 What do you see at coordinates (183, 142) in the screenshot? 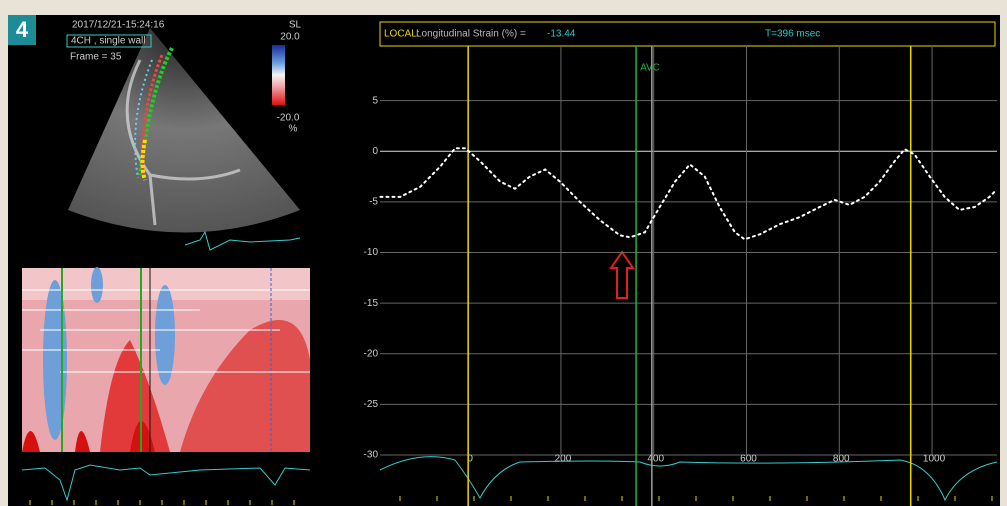
I see `echo-wall` at bounding box center [183, 142].